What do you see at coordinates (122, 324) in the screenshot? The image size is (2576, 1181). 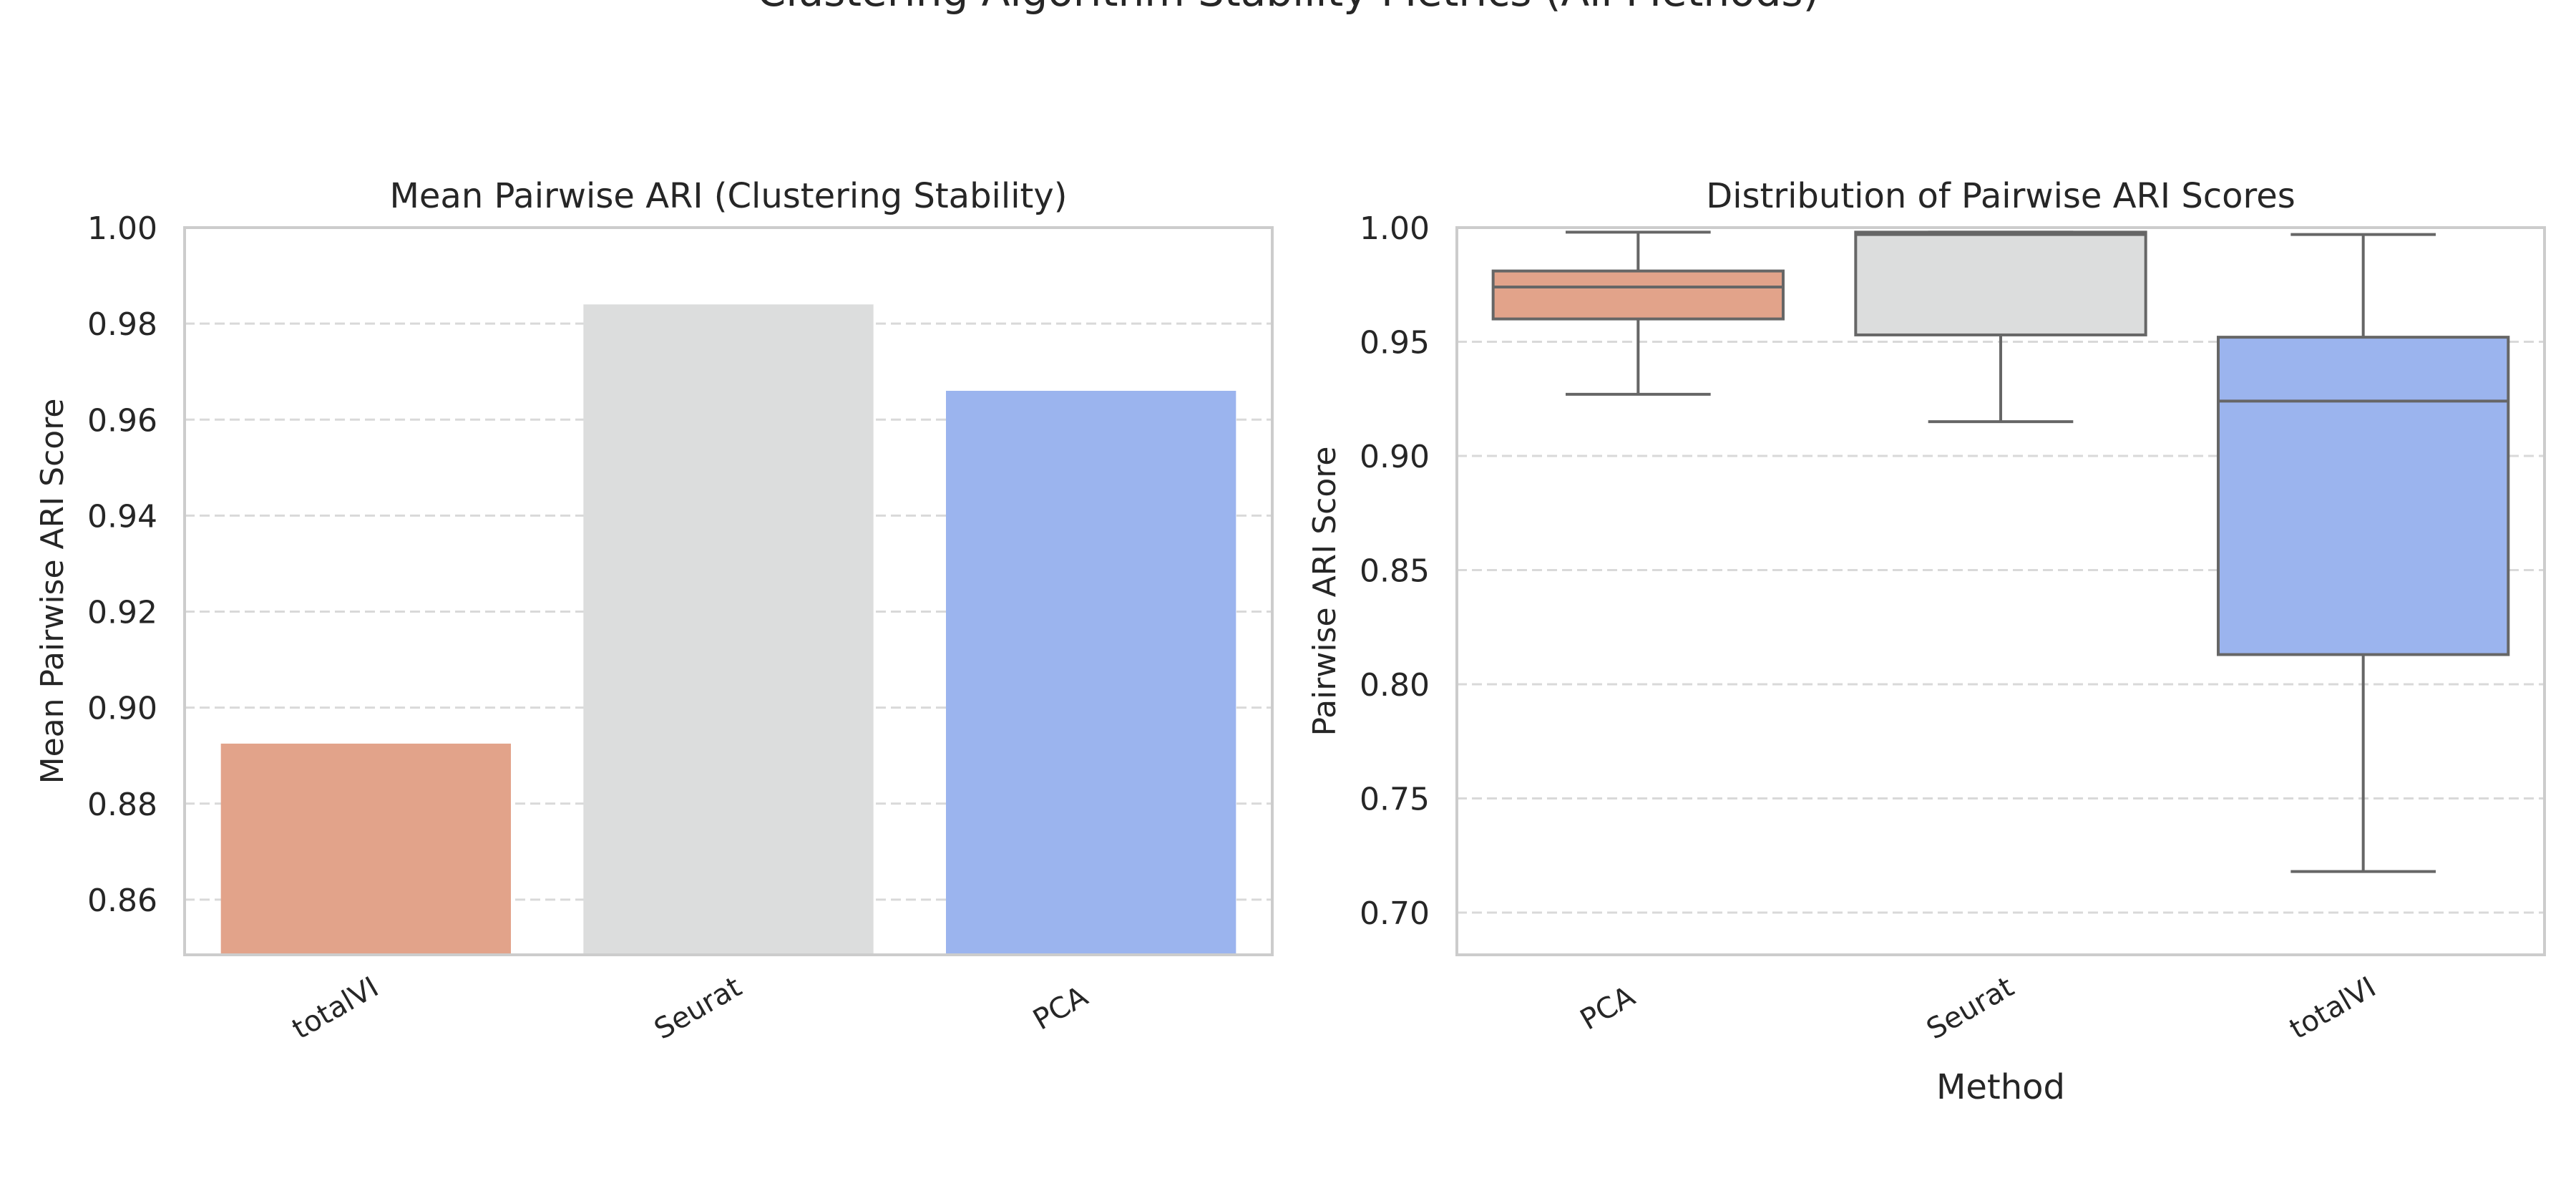 I see `bar-y-tick-label: 0.98` at bounding box center [122, 324].